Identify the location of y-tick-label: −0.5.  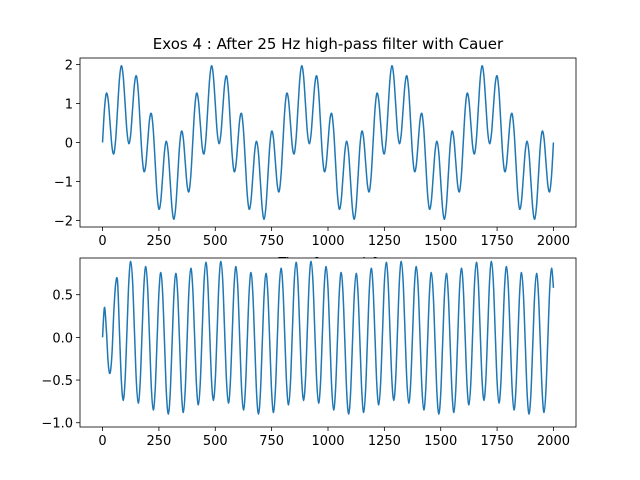
(57, 381).